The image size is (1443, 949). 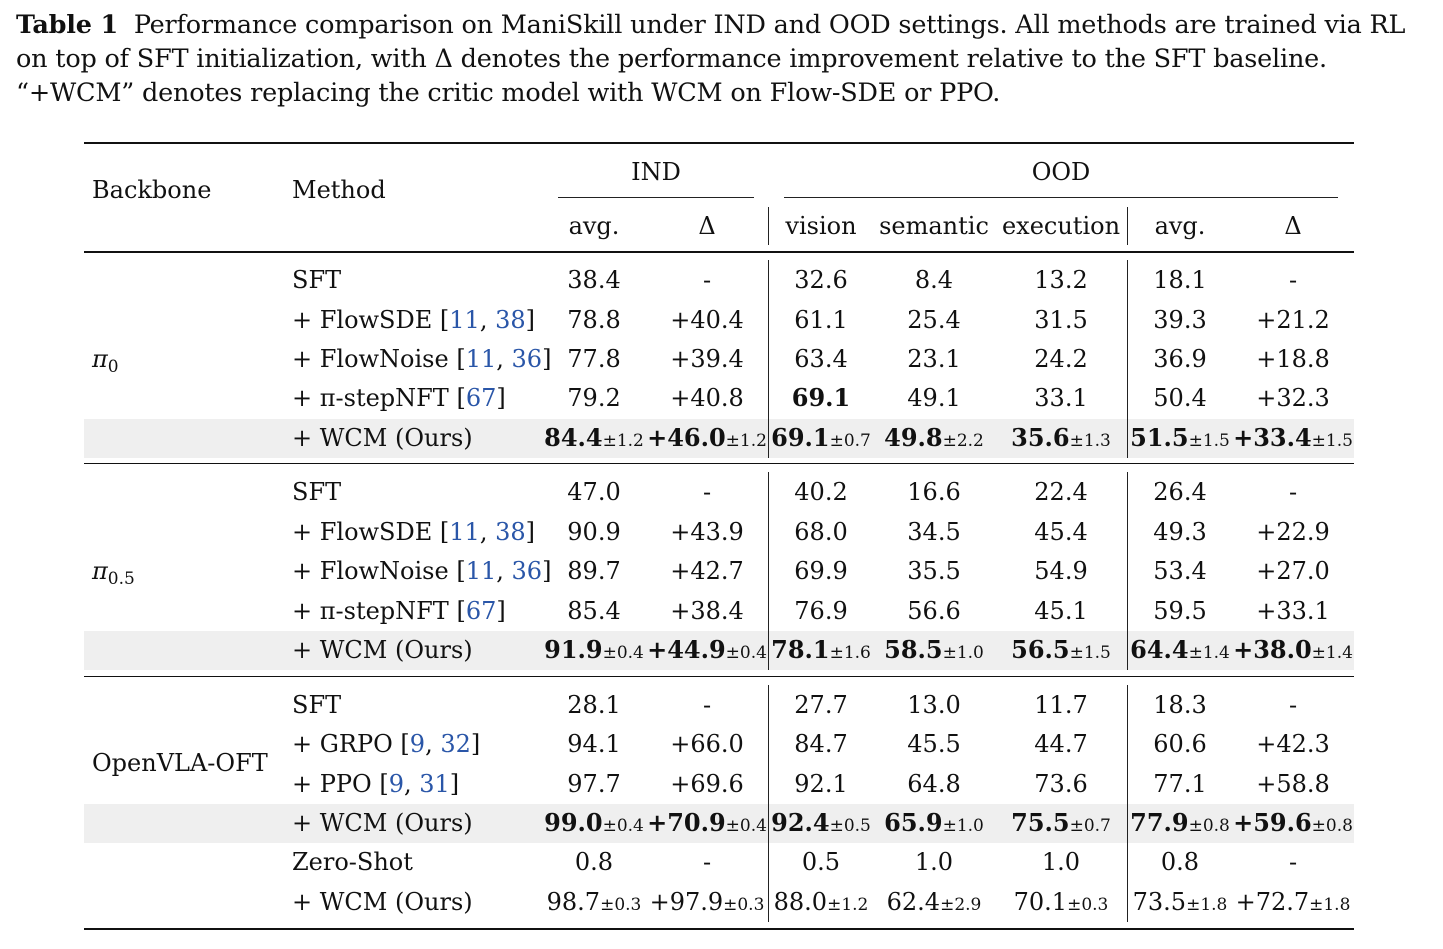 I want to click on cell-std: ±1.3, so click(x=1090, y=441).